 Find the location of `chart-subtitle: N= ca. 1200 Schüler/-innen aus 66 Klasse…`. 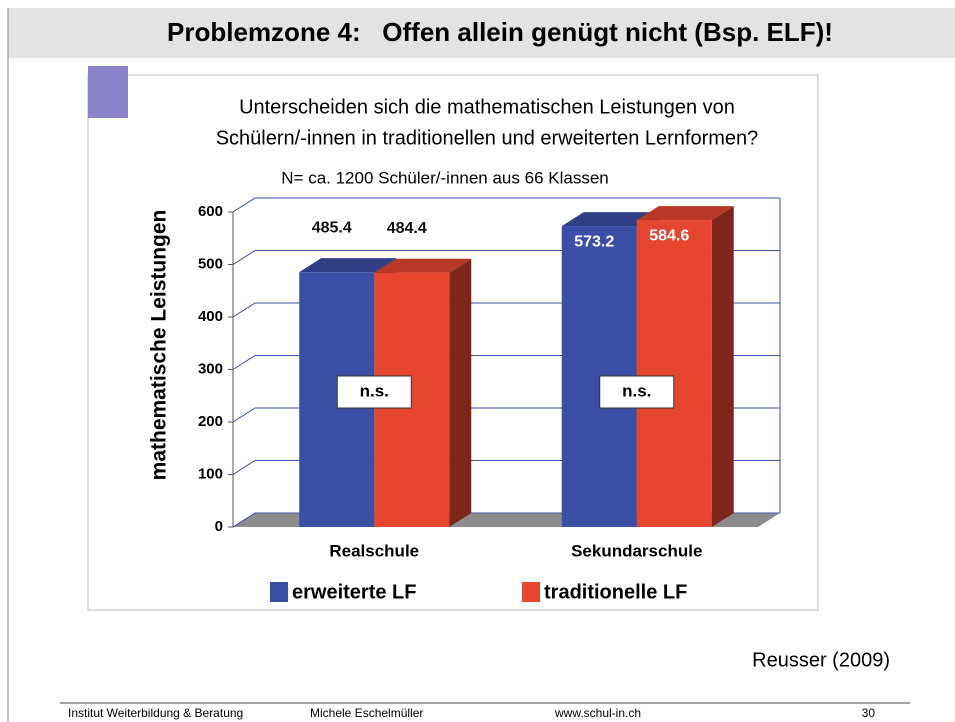

chart-subtitle: N= ca. 1200 Schüler/-innen aus 66 Klasse… is located at coordinates (444, 177).